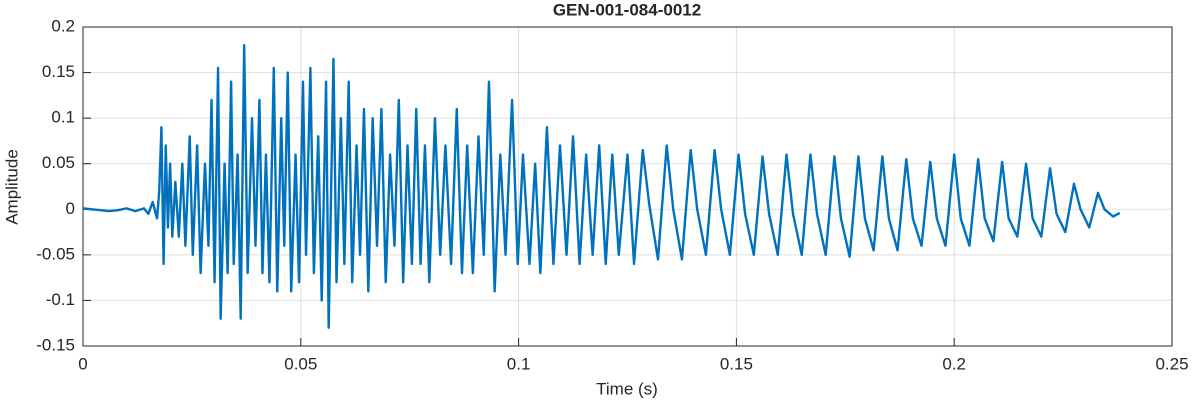 This screenshot has width=1193, height=404. Describe the element at coordinates (736, 363) in the screenshot. I see `x-tick-label: 0.15` at that location.